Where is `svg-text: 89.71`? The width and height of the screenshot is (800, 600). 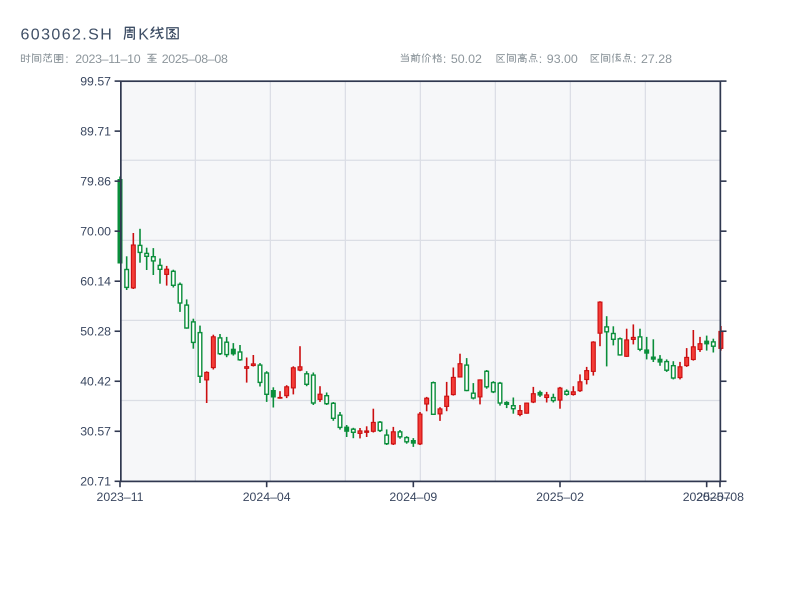
svg-text: 89.71 is located at coordinates (95, 132).